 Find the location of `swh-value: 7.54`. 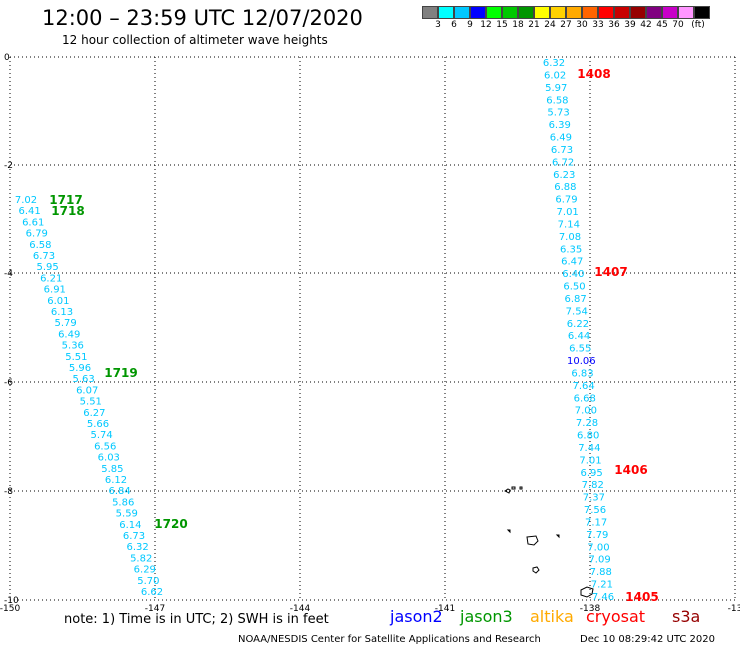

swh-value: 7.54 is located at coordinates (577, 311).